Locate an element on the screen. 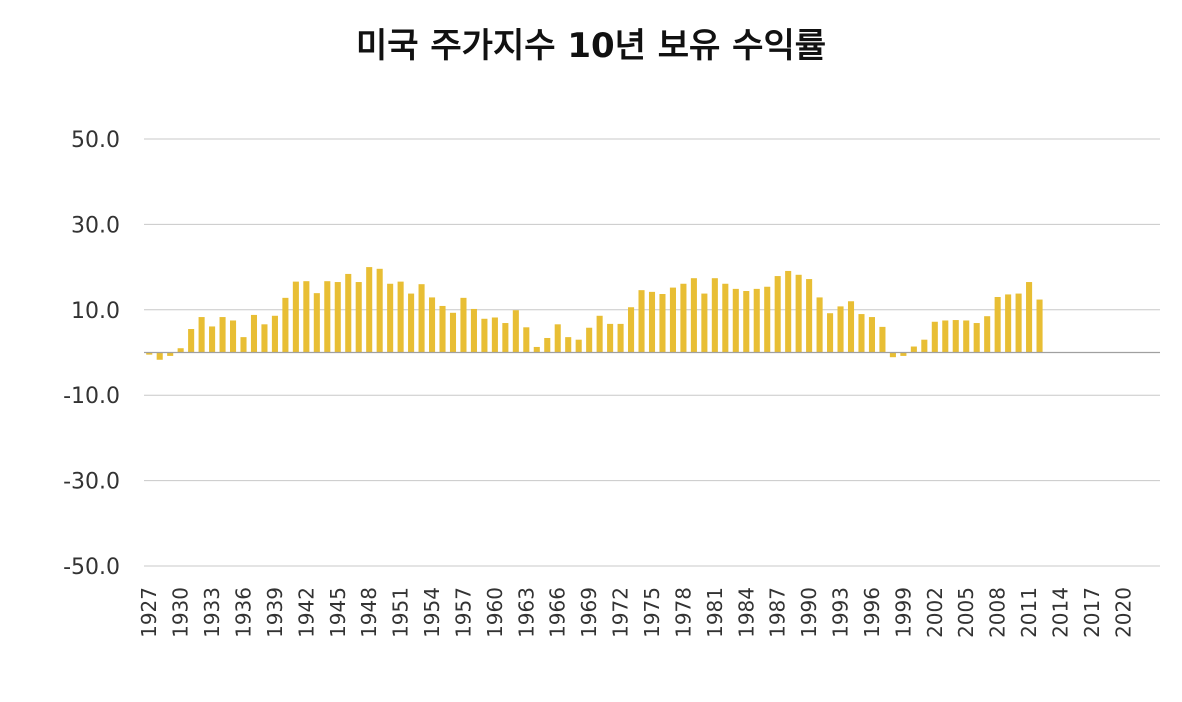 This screenshot has height=702, width=1182. x-tick-label: 1966 is located at coordinates (558, 612).